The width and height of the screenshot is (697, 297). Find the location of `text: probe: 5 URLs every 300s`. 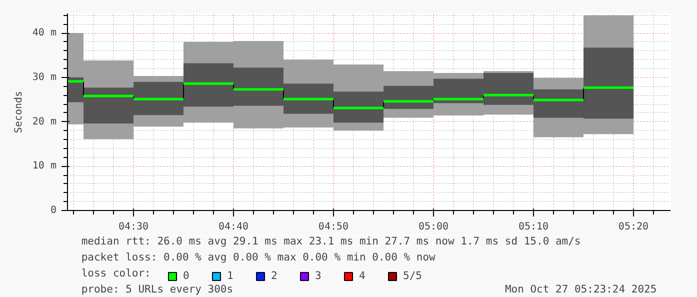

text: probe: 5 URLs every 300s is located at coordinates (157, 290).